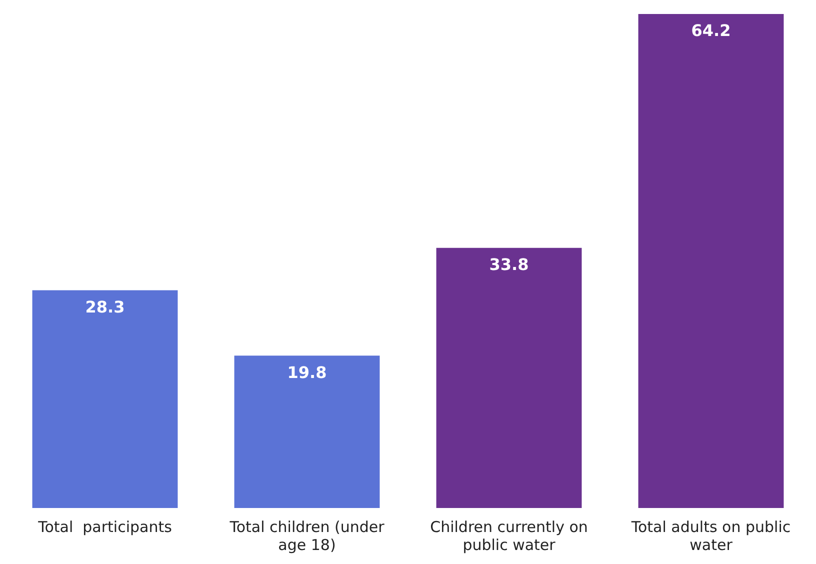 The height and width of the screenshot is (564, 816). I want to click on x-tick-label: Total children (under age 18), so click(307, 536).